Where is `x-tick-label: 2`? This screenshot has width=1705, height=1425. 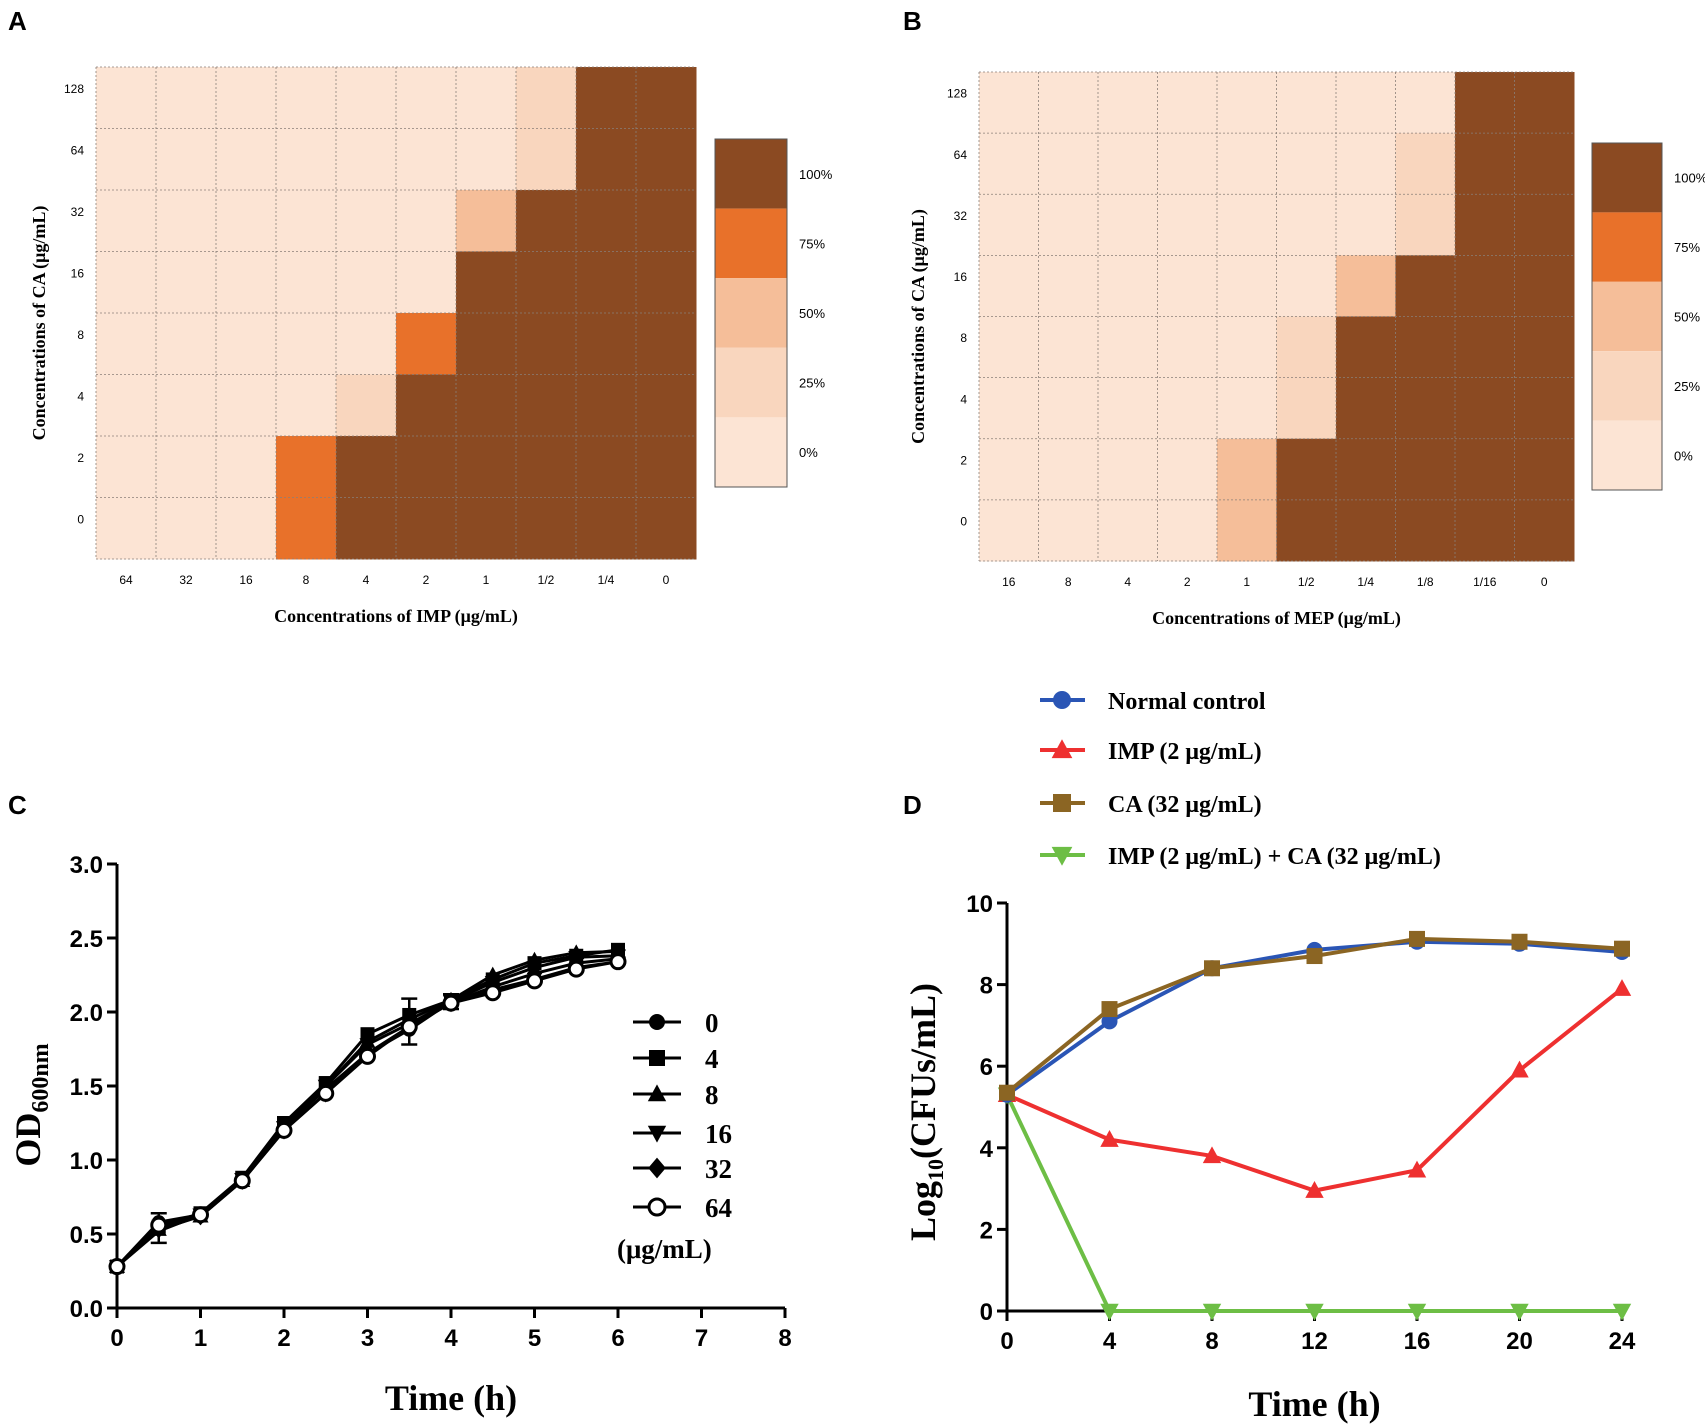 x-tick-label: 2 is located at coordinates (1187, 582).